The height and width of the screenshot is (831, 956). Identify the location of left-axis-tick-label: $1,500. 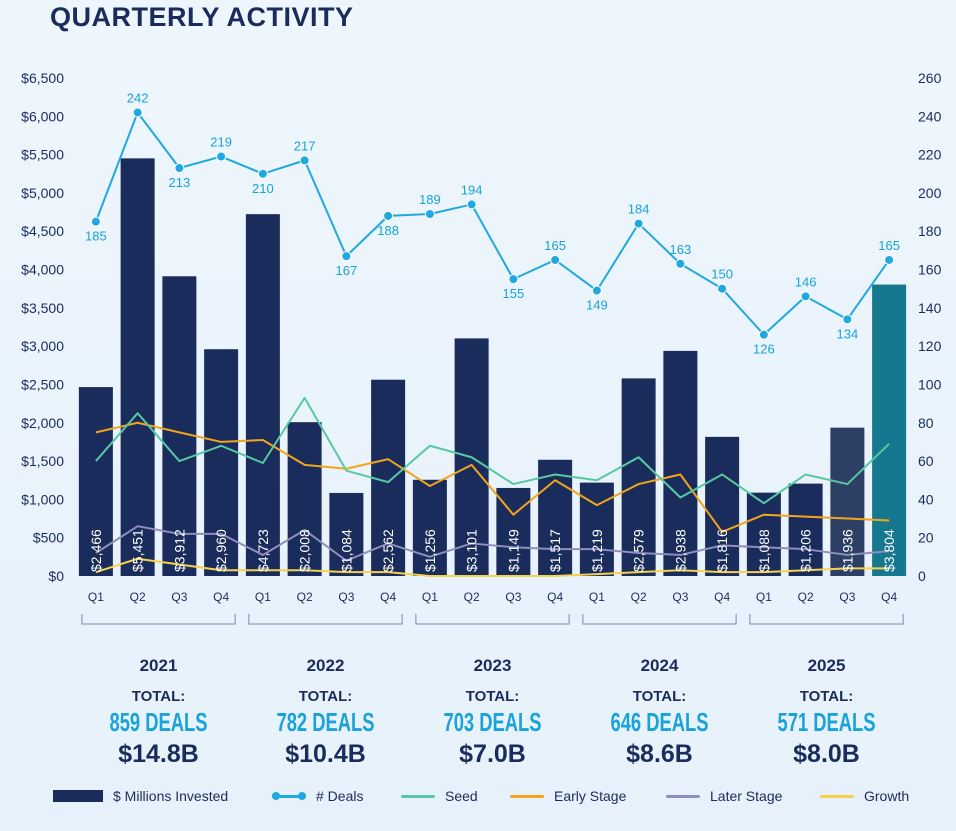
(42, 461).